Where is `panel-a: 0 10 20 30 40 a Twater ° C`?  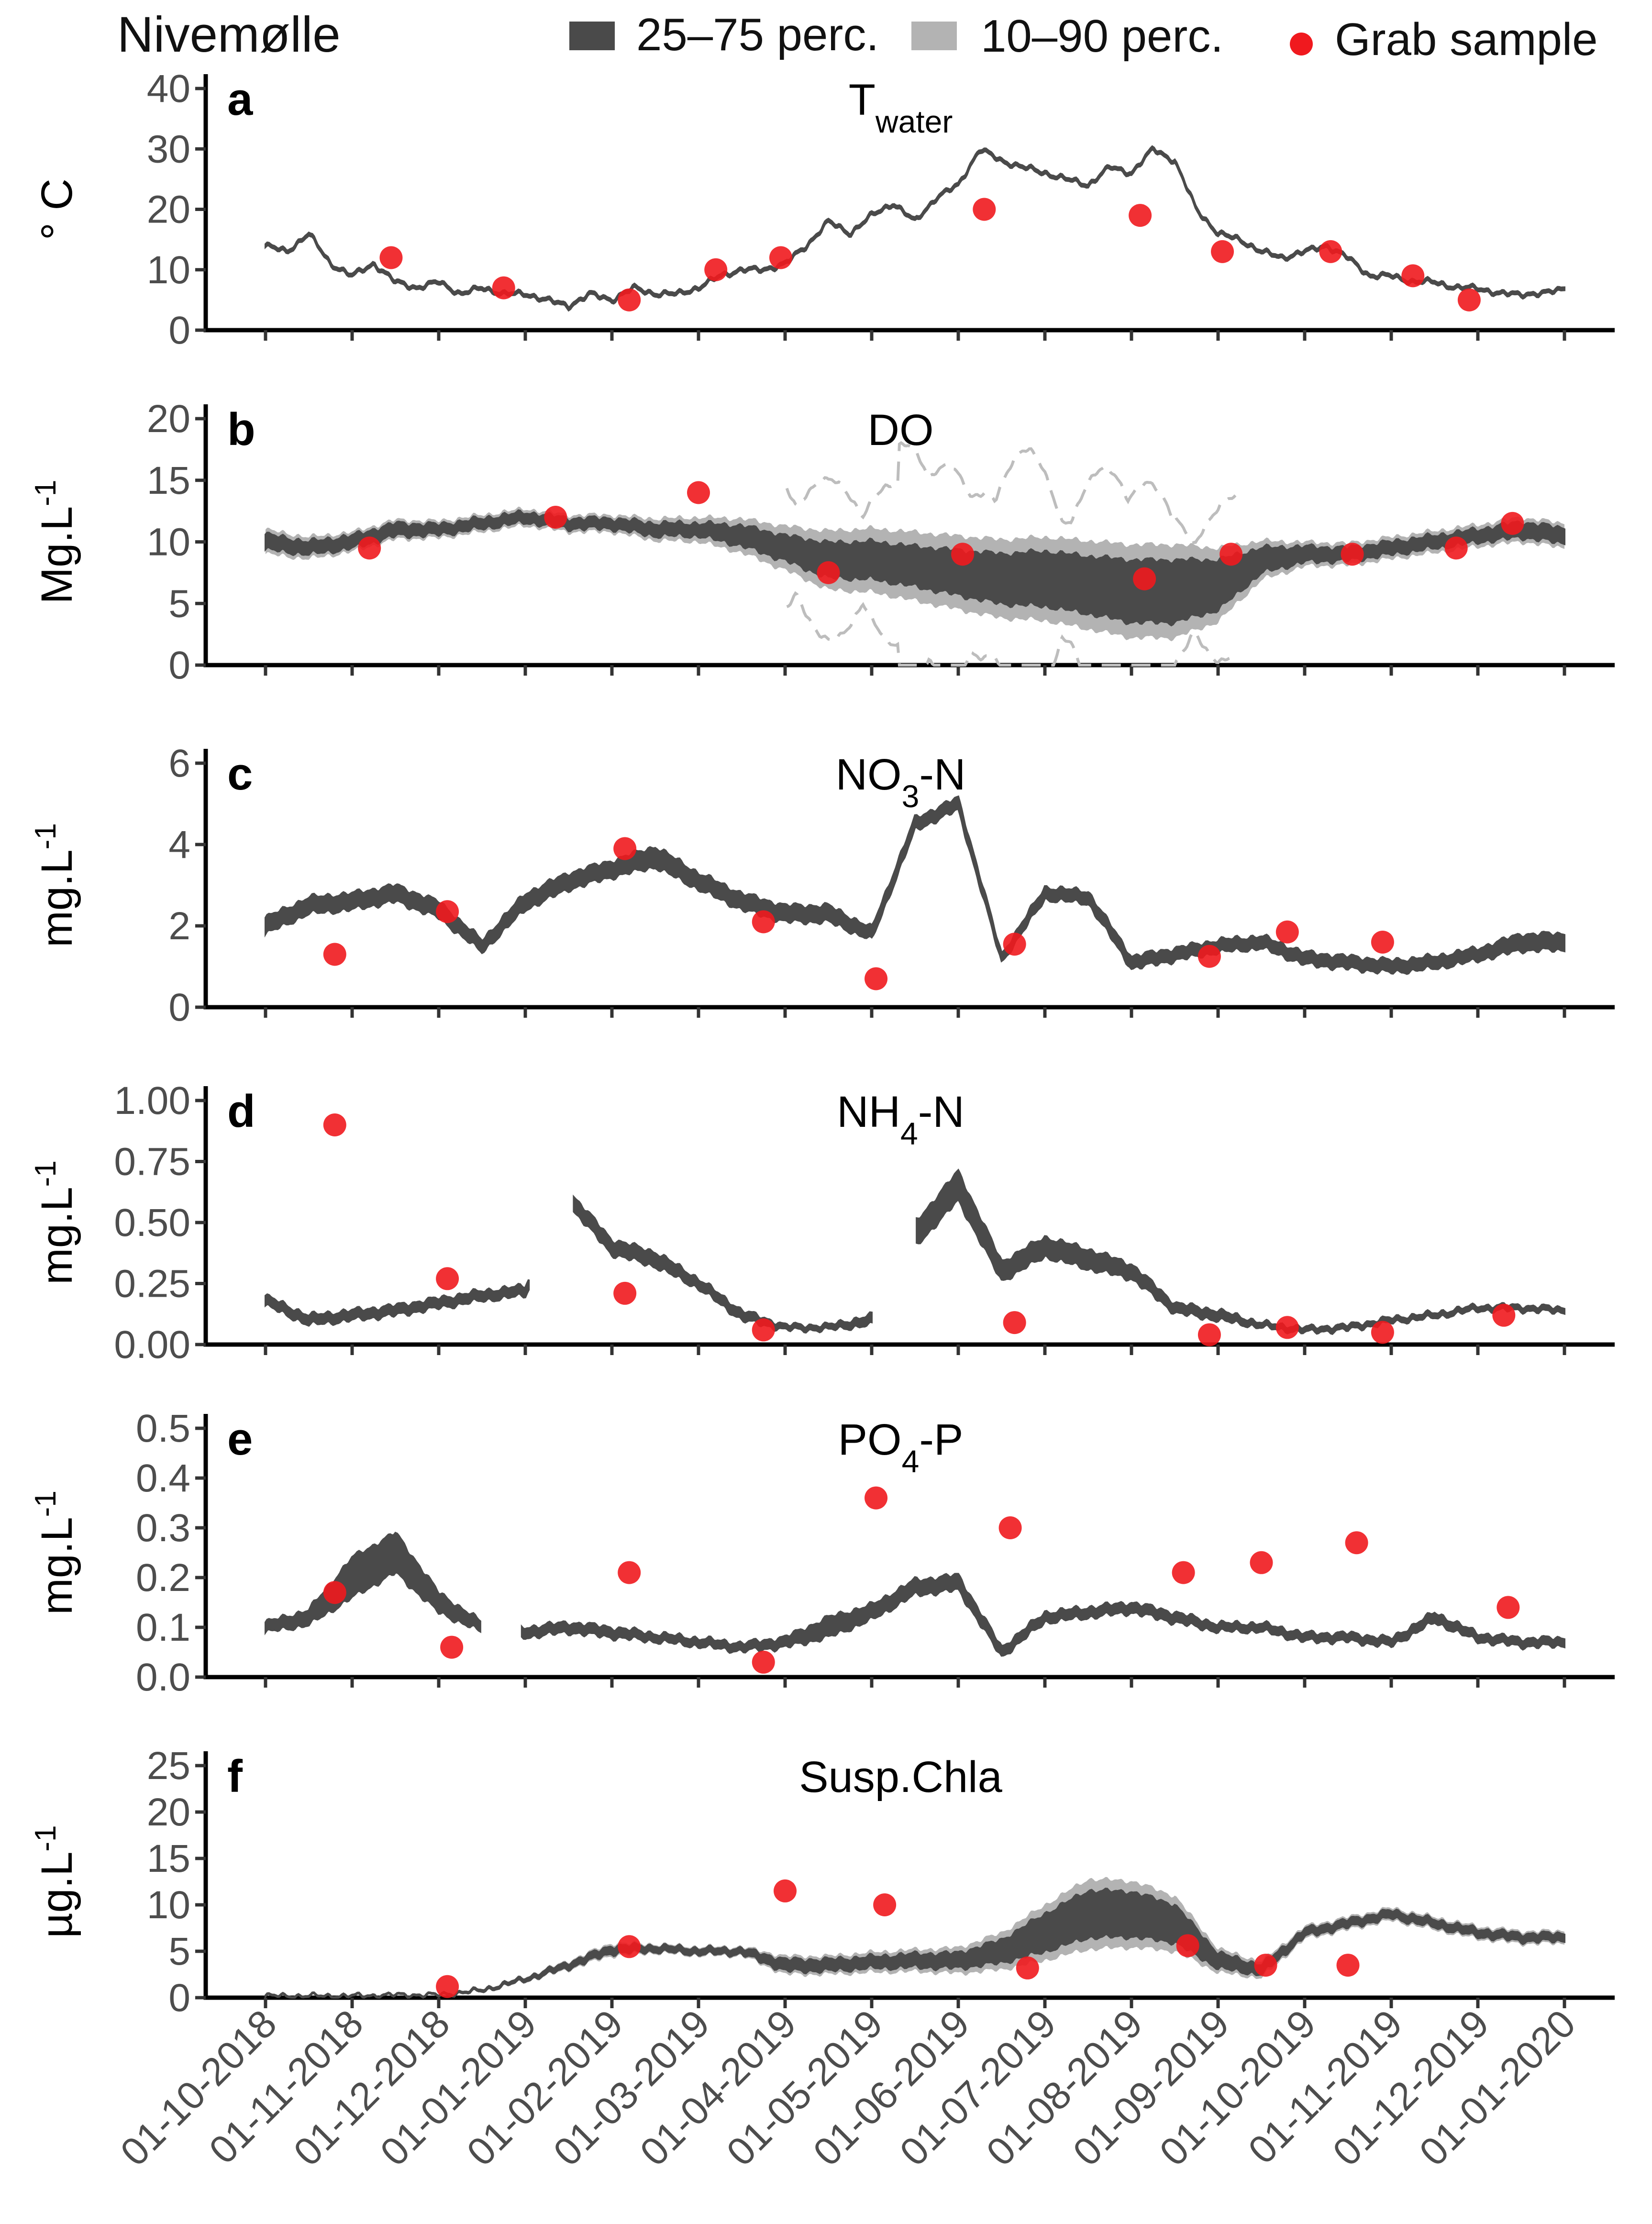
panel-a: 0 10 20 30 40 a Twater ° C is located at coordinates (824, 209).